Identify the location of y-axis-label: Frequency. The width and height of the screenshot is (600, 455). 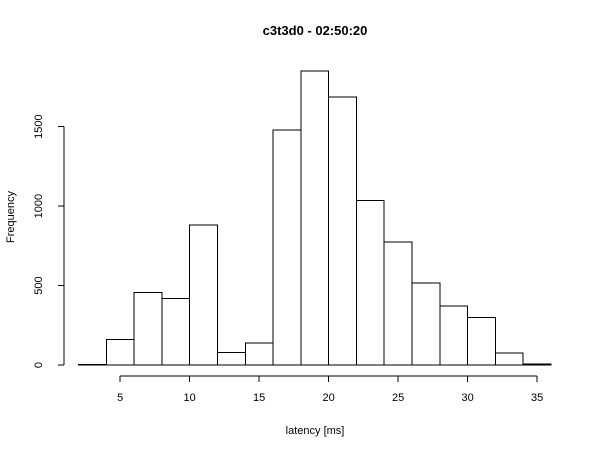
(11, 217).